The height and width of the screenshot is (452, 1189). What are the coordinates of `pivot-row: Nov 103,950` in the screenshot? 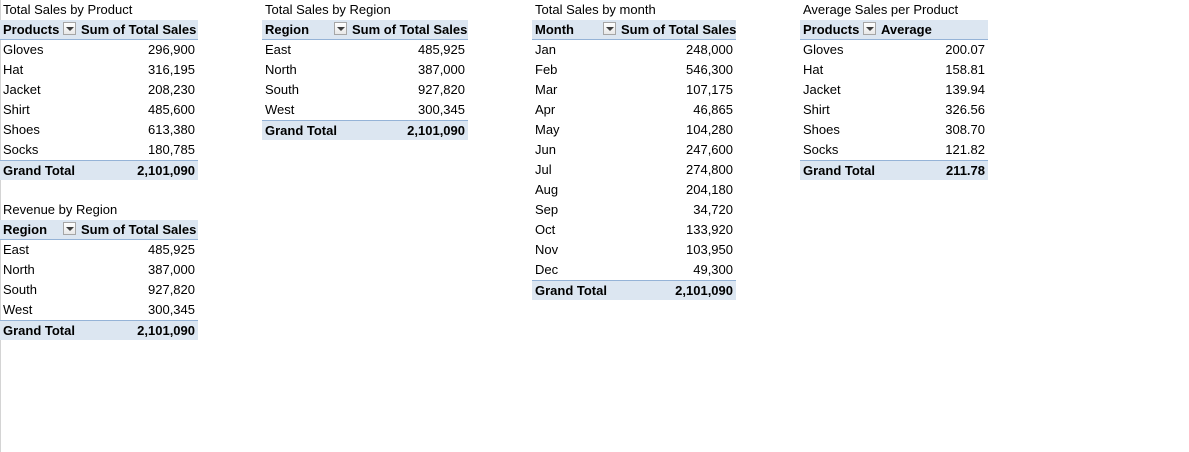 It's located at (634, 250).